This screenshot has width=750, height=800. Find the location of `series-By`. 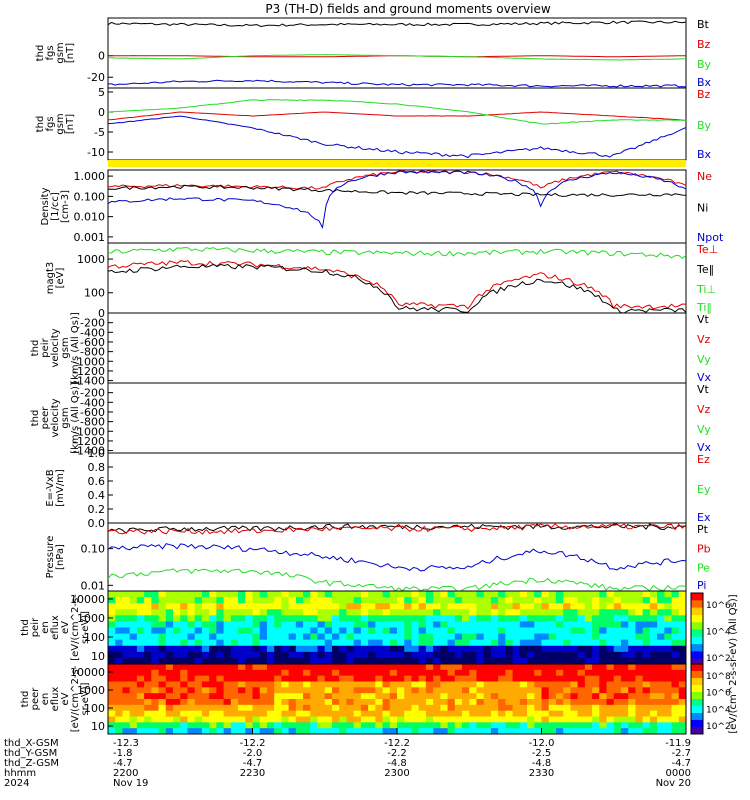

series-By is located at coordinates (397, 112).